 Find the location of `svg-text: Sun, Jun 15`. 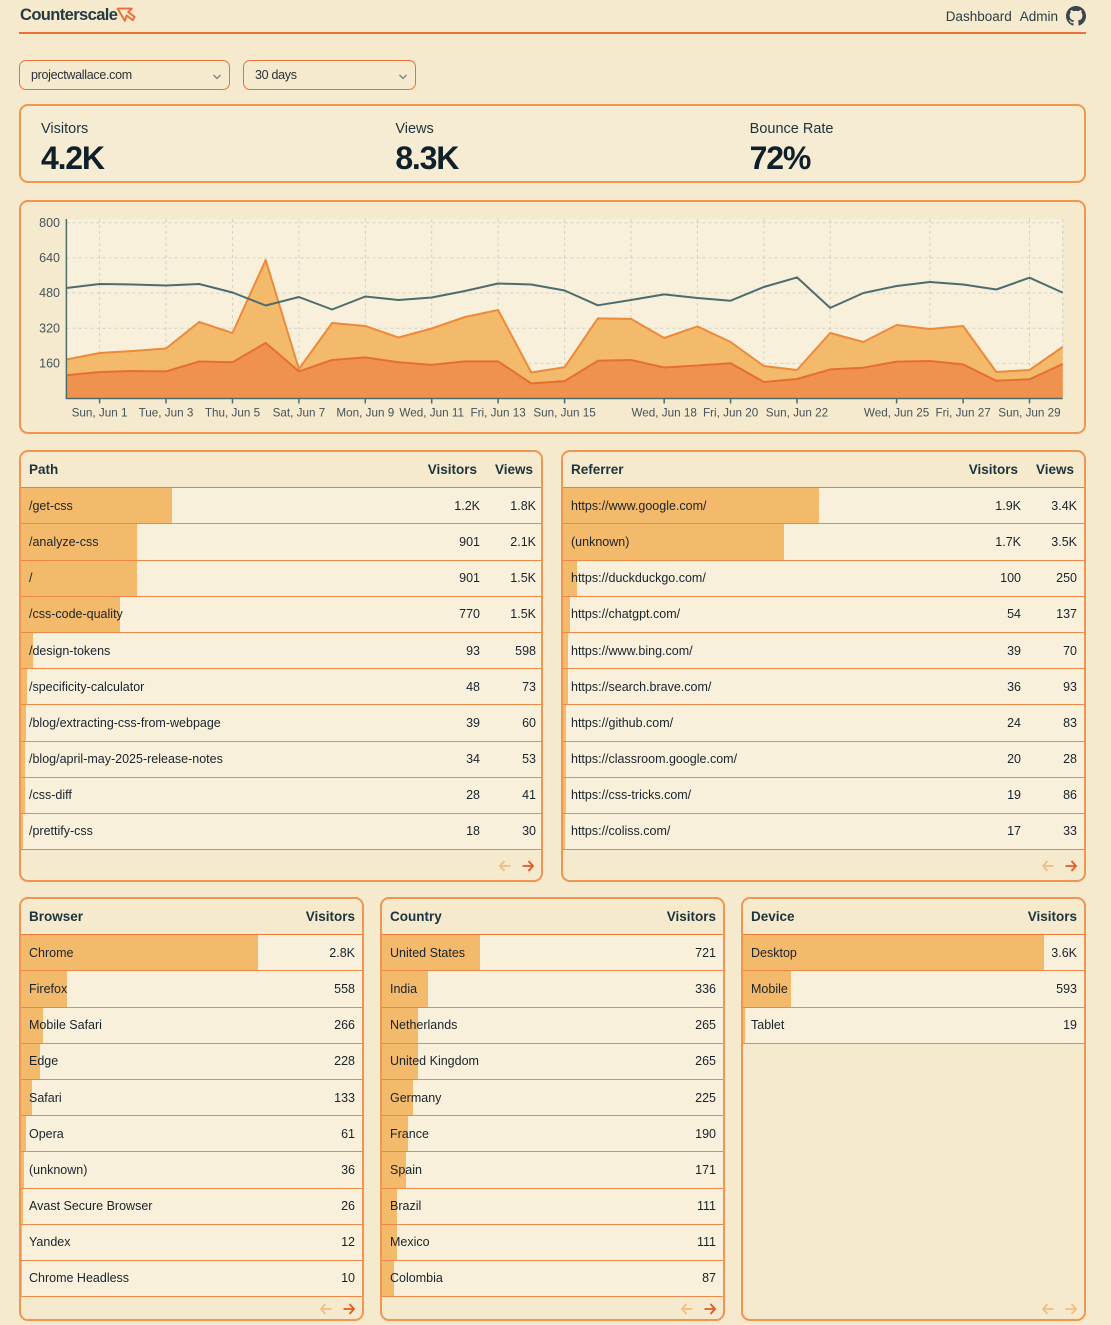

svg-text: Sun, Jun 15 is located at coordinates (564, 413).